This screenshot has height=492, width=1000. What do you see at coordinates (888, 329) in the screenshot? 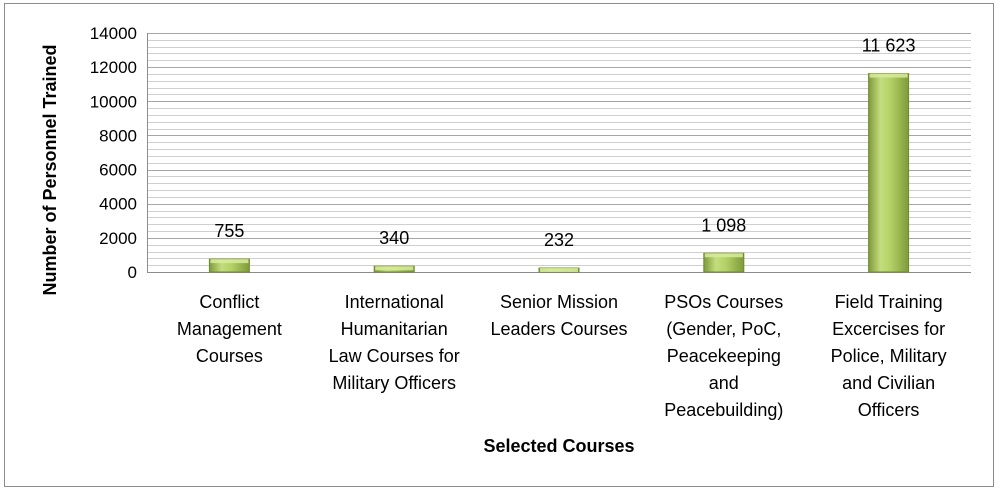
I see `category-label-line: Excercises for` at bounding box center [888, 329].